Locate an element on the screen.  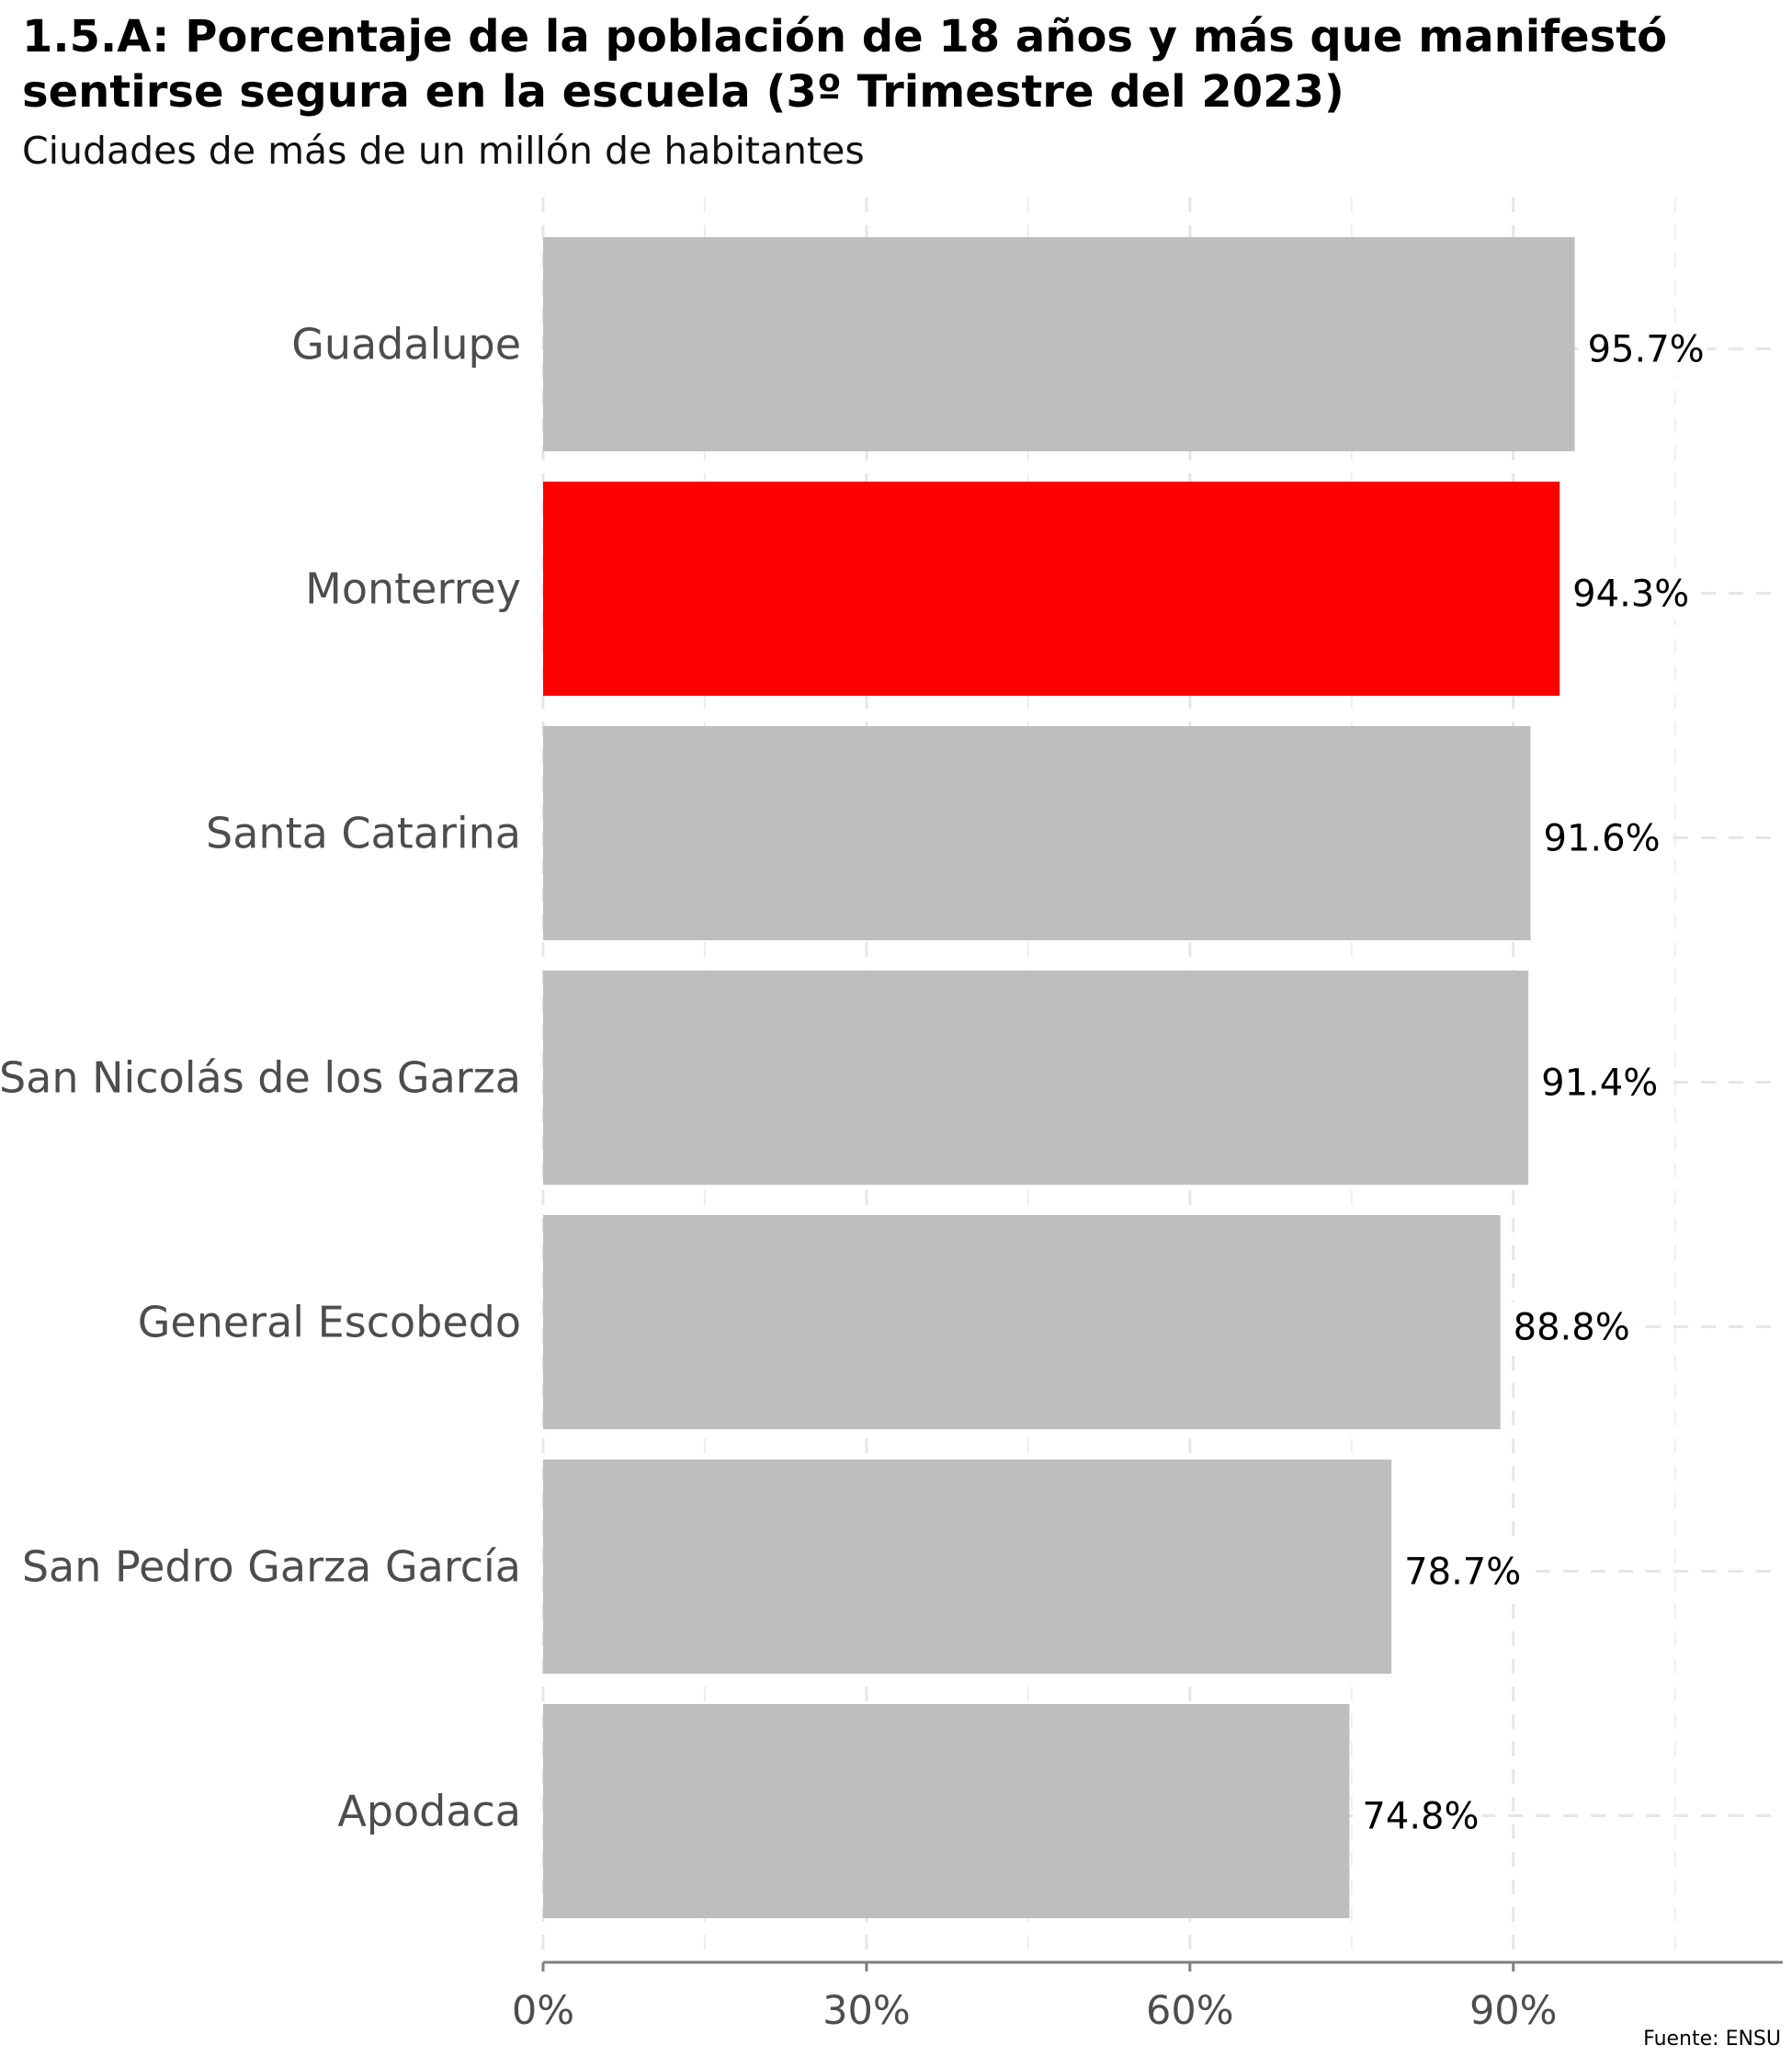
x-tick-label: 90% is located at coordinates (1513, 2011).